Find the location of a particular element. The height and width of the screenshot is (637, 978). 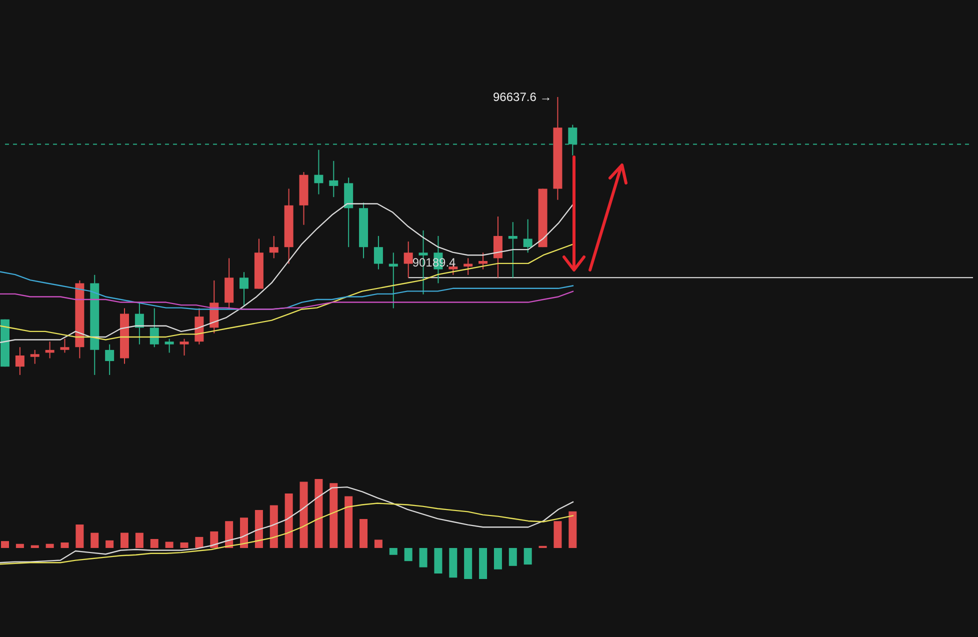

annotation: 96637.6 → is located at coordinates (522, 97).